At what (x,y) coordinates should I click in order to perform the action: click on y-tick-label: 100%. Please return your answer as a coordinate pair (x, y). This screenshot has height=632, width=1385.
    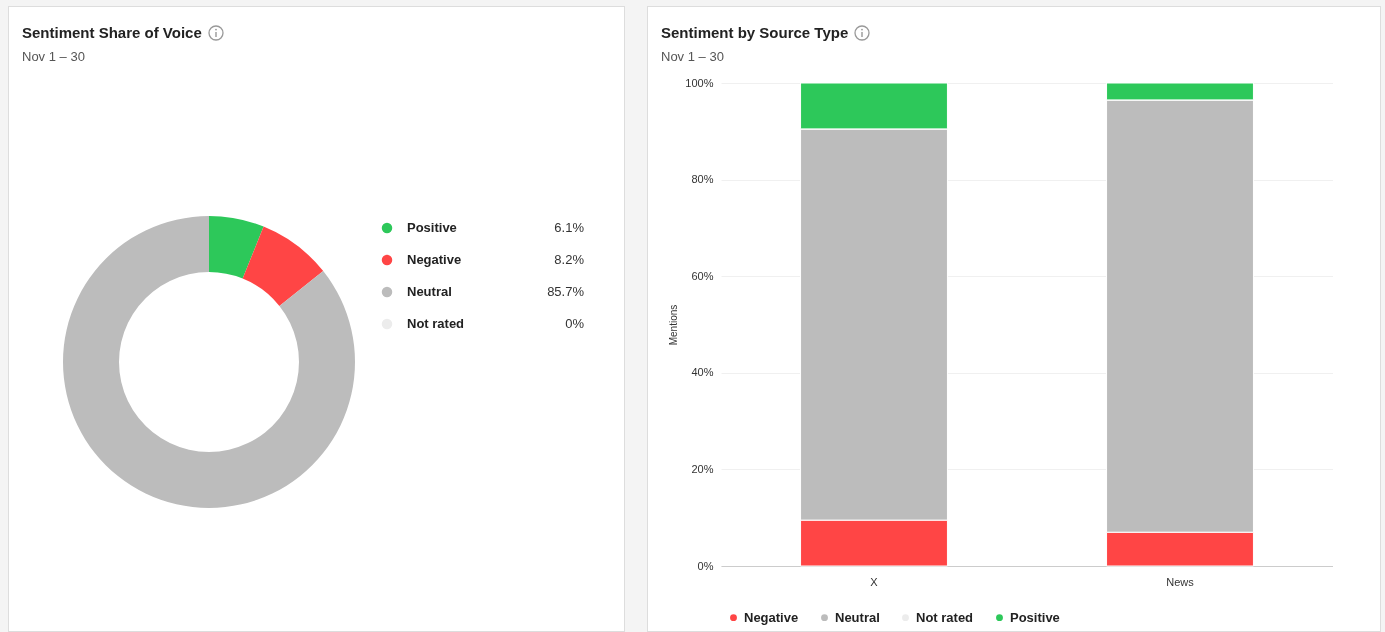
    Looking at the image, I should click on (699, 82).